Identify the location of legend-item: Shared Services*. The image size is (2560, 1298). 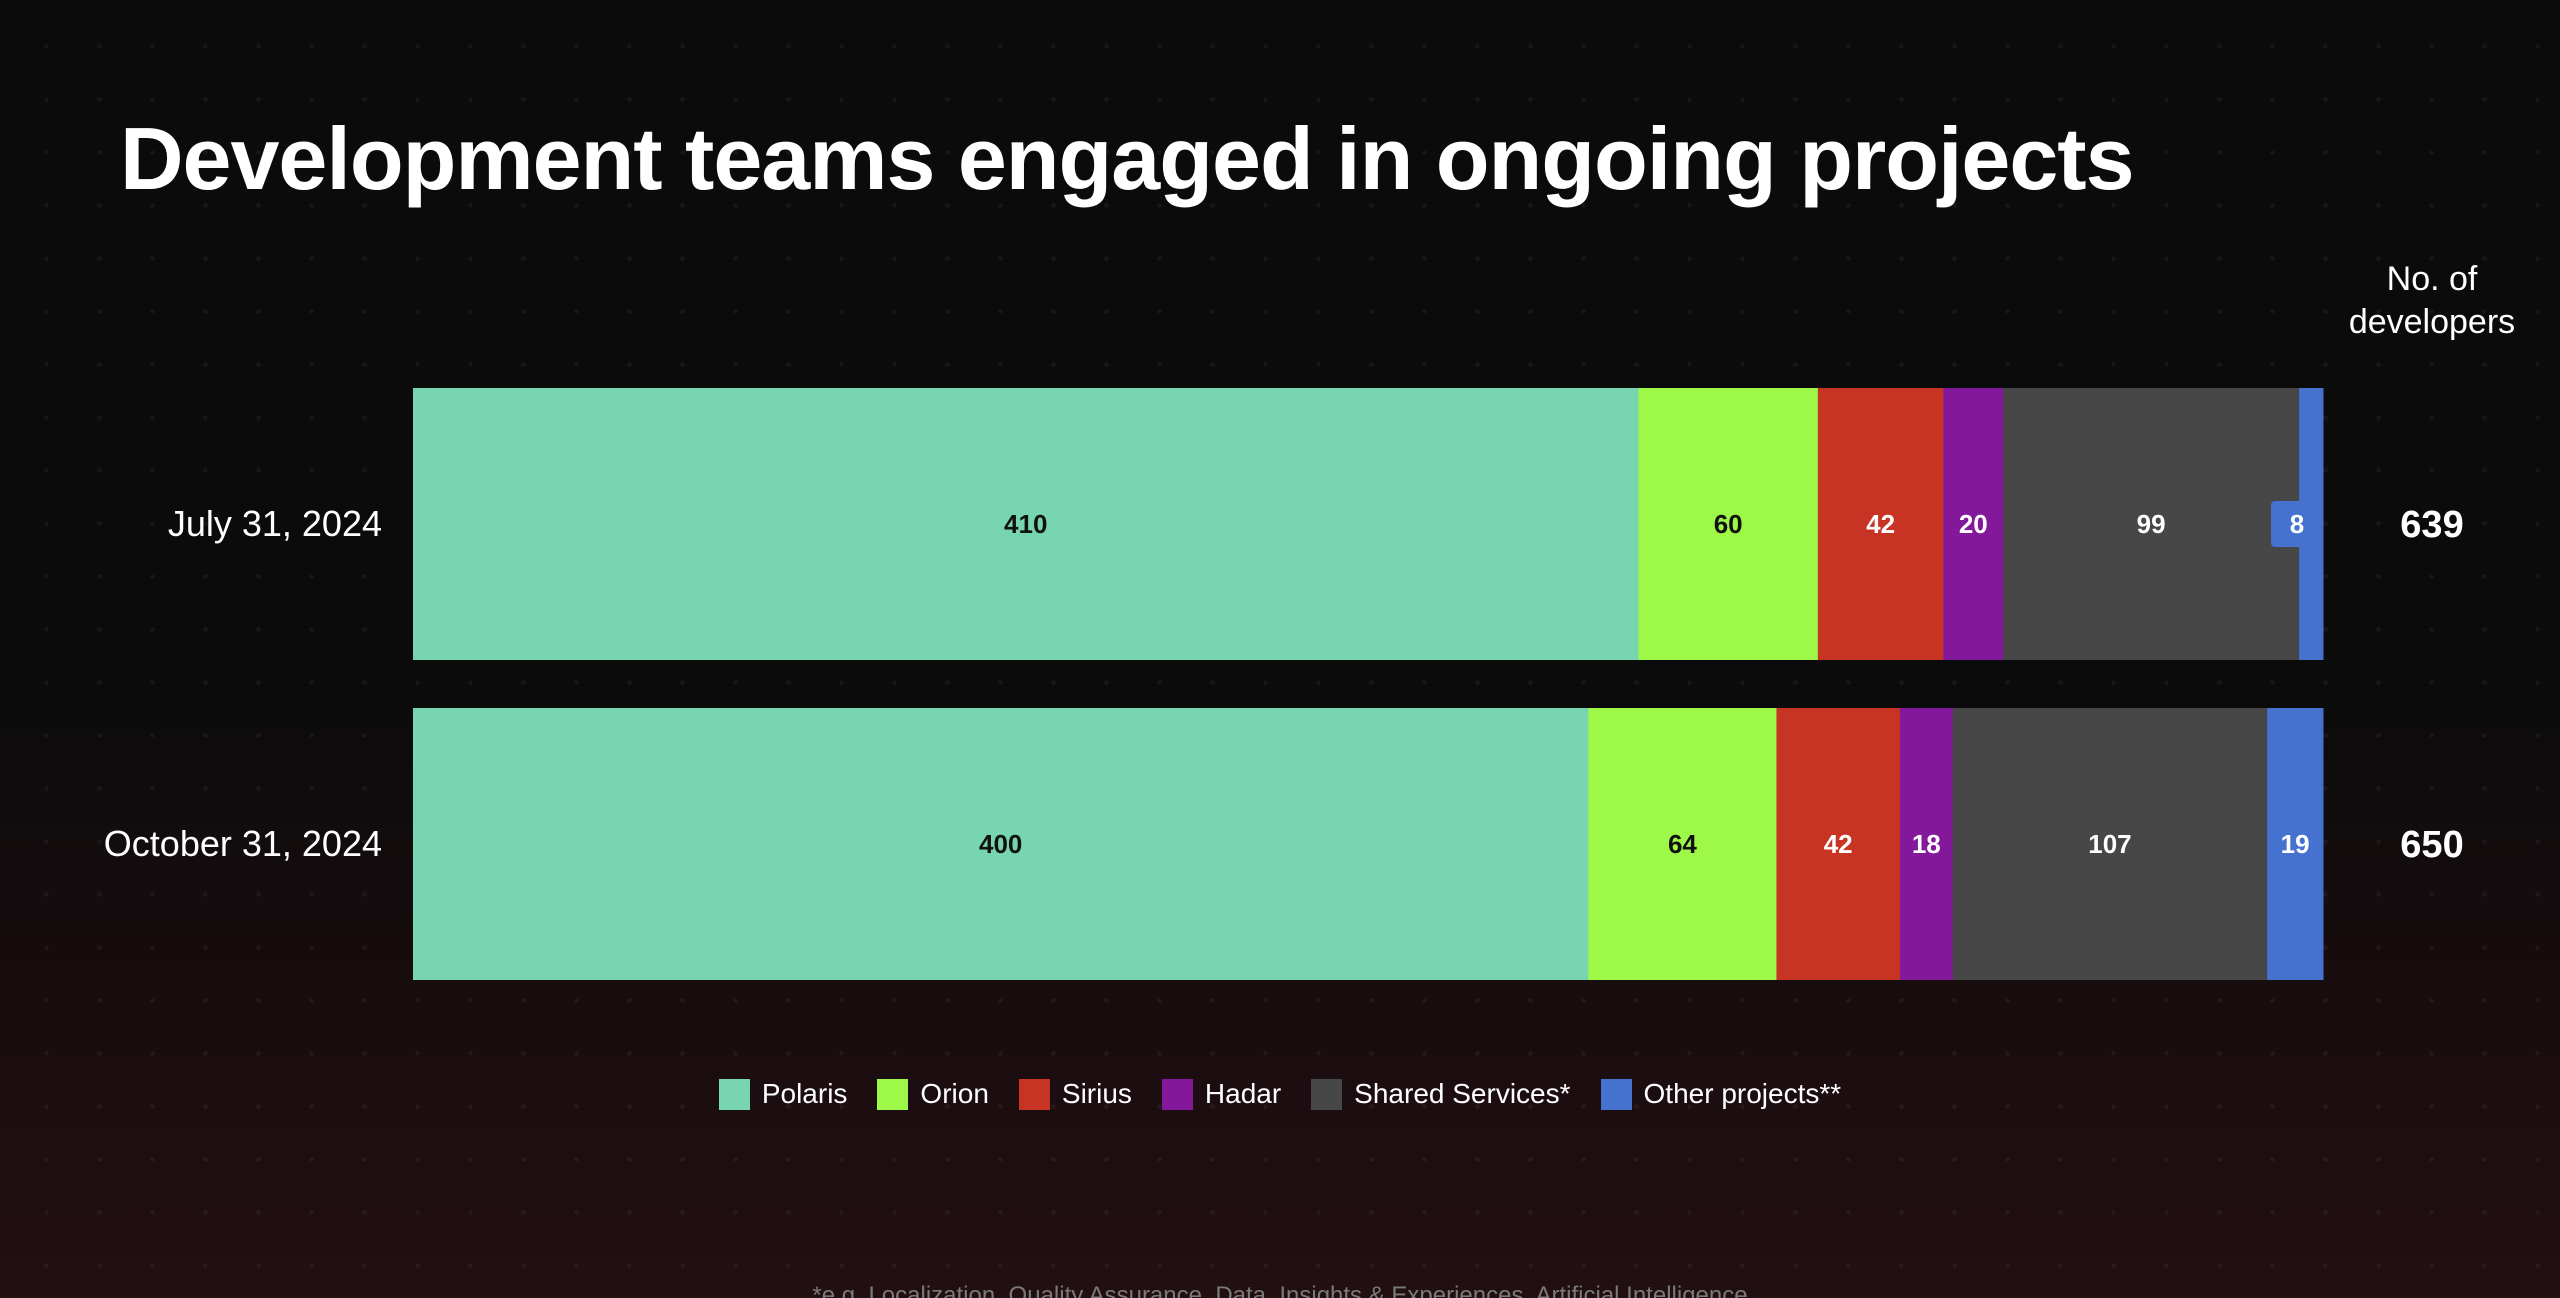
(1441, 1094).